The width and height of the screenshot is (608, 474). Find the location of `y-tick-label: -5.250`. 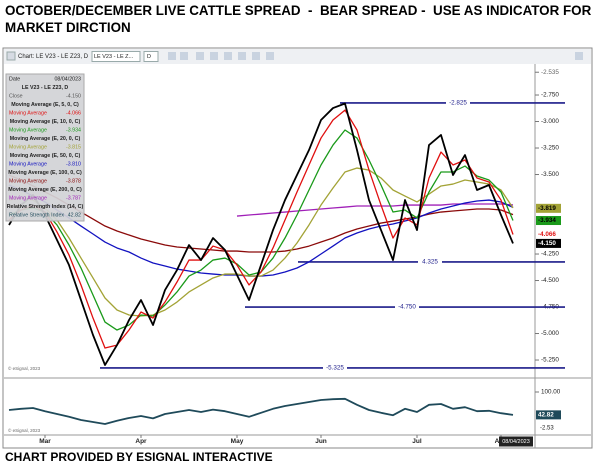

y-tick-label: -5.250 is located at coordinates (550, 360).